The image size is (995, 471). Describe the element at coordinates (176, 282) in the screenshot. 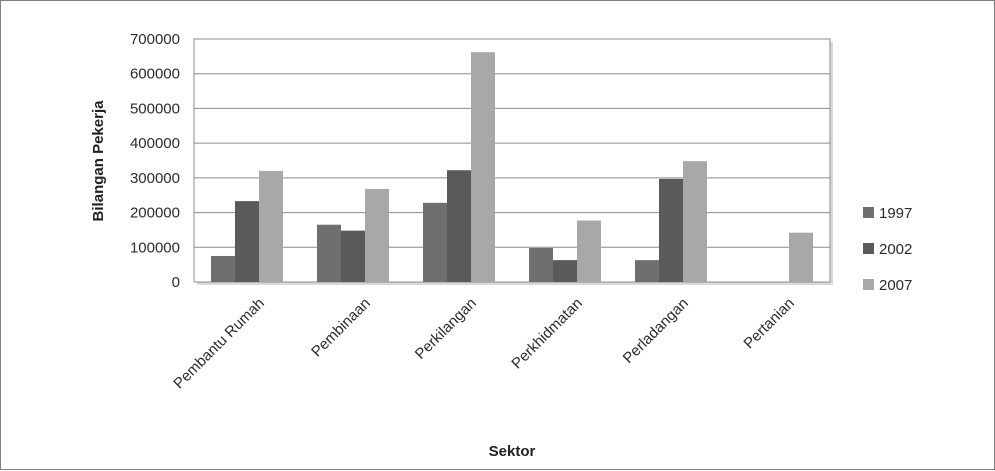

I see `y-tick-label: 0` at that location.